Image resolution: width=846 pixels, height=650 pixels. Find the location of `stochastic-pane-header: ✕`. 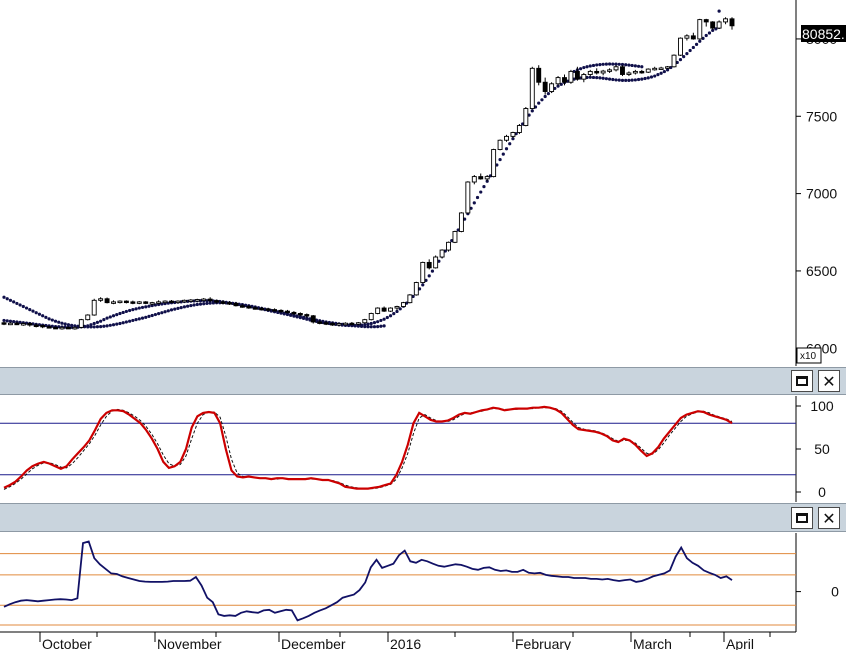

stochastic-pane-header: ✕ is located at coordinates (423, 381).